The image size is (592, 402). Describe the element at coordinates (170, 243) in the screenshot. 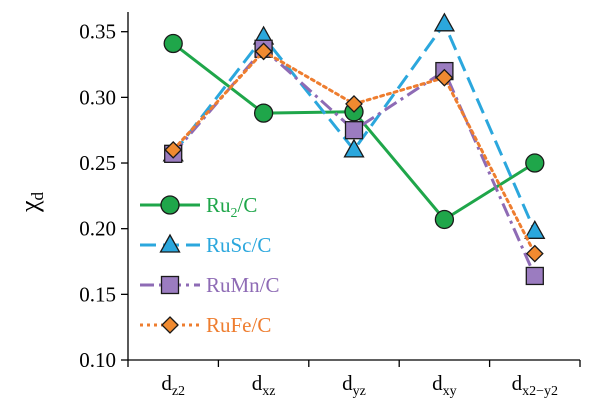

I see `legend-marker-triangle` at that location.